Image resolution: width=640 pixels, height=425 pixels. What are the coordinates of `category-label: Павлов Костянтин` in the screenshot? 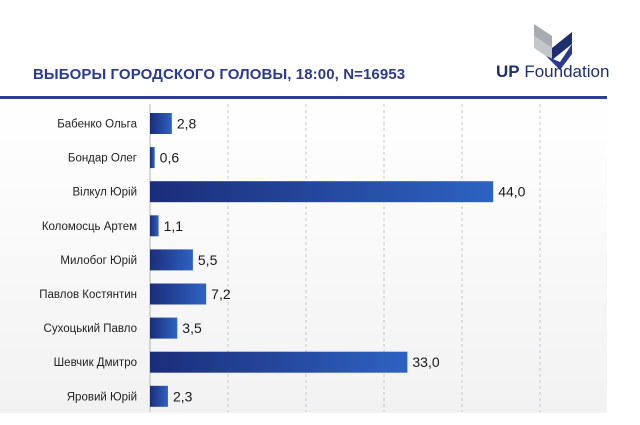 It's located at (88, 295).